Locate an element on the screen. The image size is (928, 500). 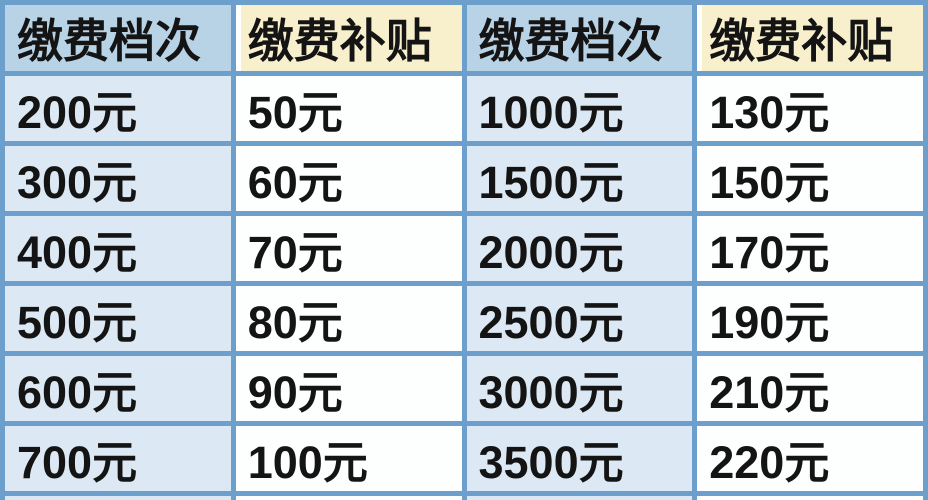
header-subsidy-left: 缴费补贴 is located at coordinates (348, 38).